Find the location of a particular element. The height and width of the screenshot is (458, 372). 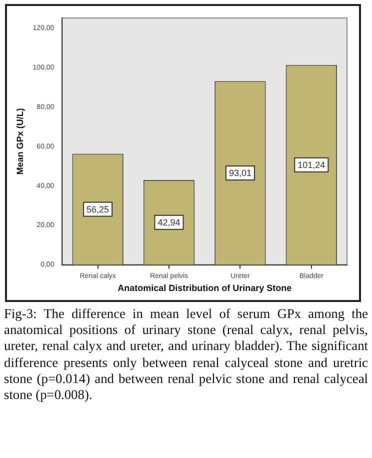

data-label: 93,01 is located at coordinates (240, 173).